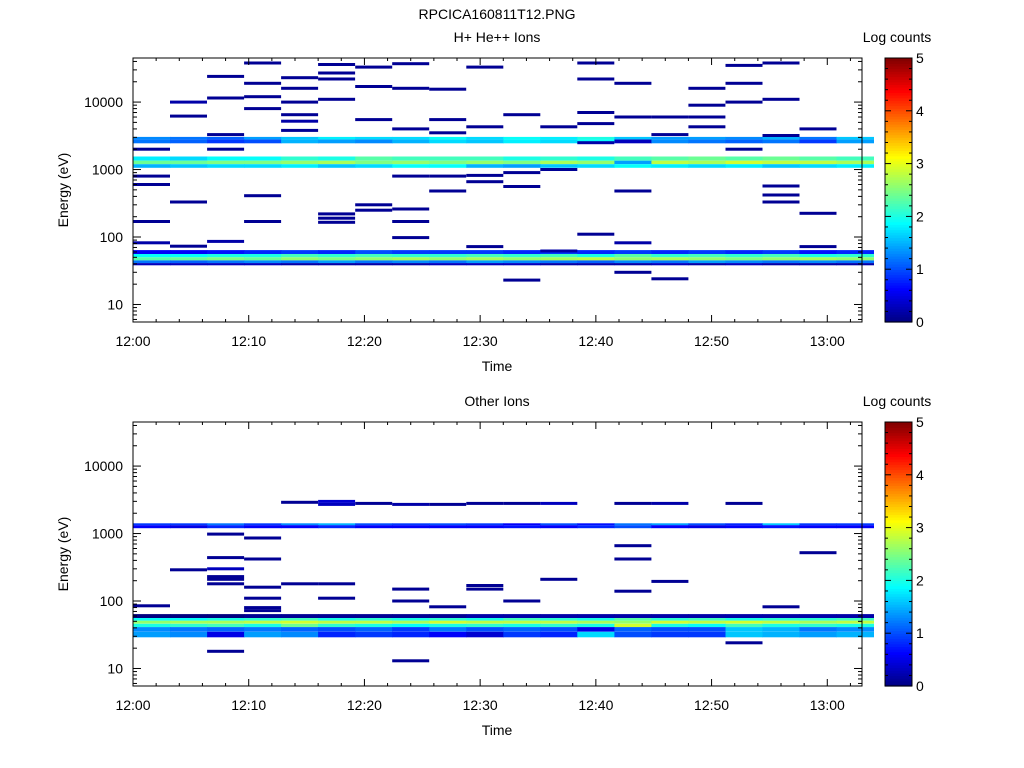 The height and width of the screenshot is (768, 1024). I want to click on y-tick-label: 10, so click(115, 668).